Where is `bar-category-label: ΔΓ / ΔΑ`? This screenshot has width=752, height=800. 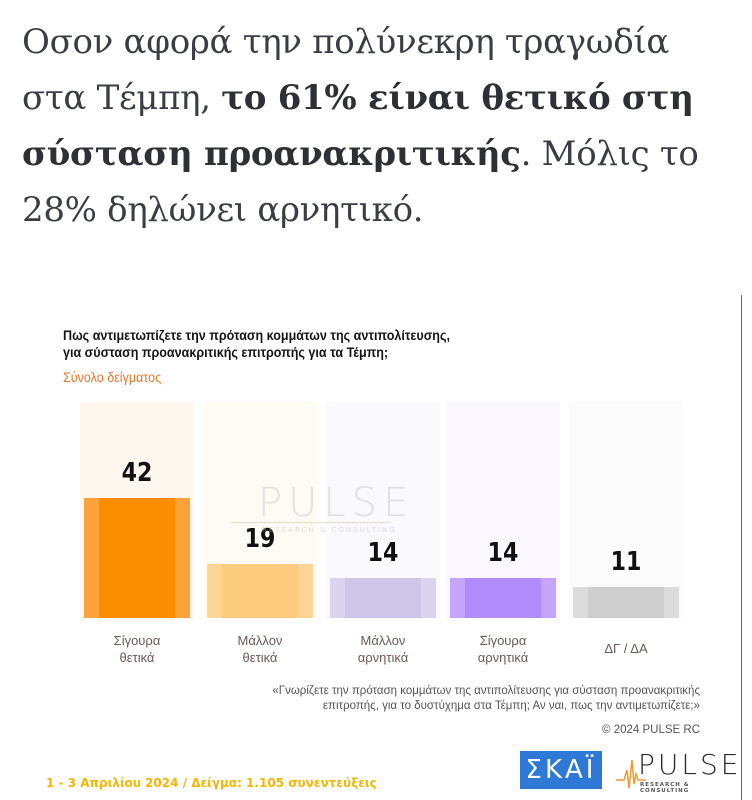 bar-category-label: ΔΓ / ΔΑ is located at coordinates (626, 648).